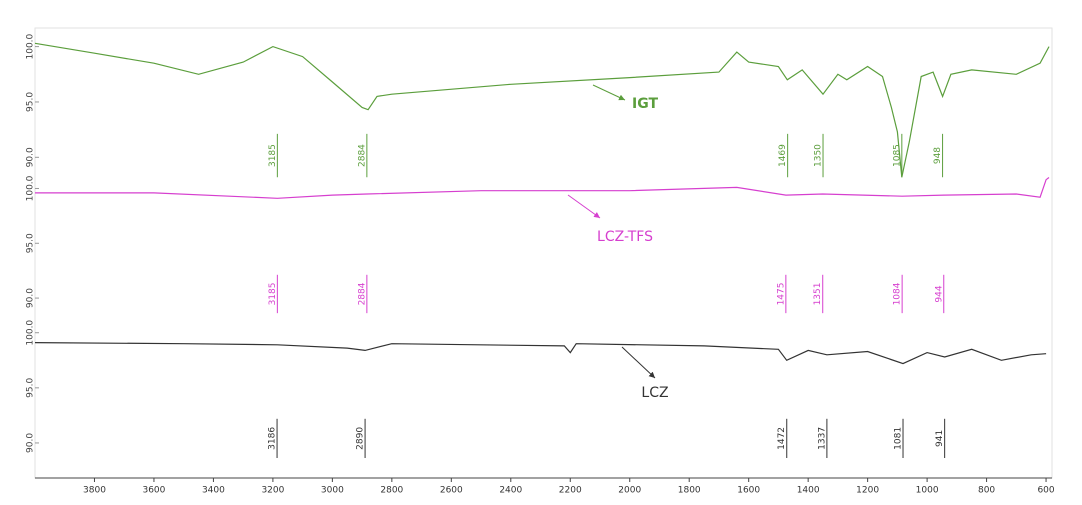 The height and width of the screenshot is (505, 1082). I want to click on x-tick-label: 1400, so click(808, 491).